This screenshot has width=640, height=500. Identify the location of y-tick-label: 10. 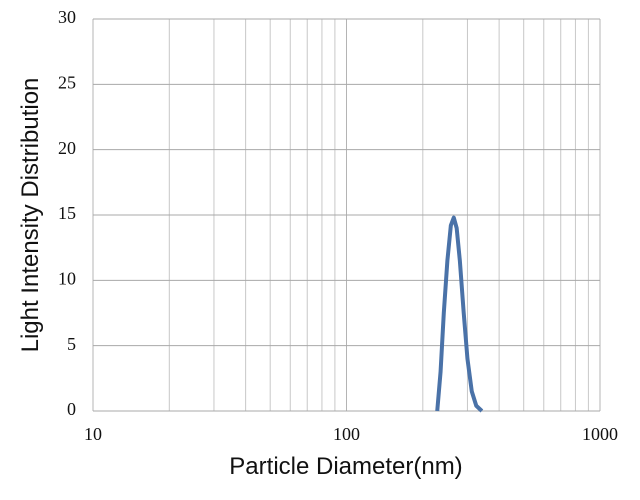
(67, 278).